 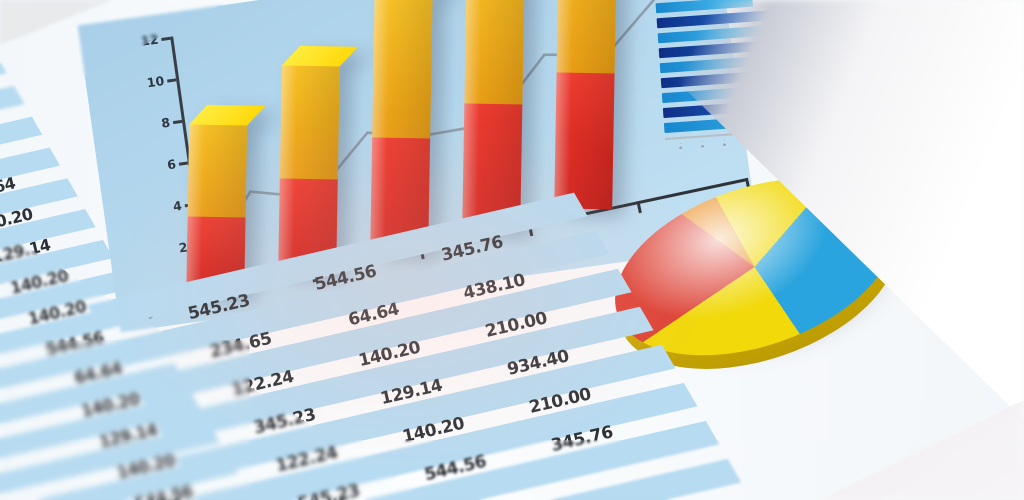 What do you see at coordinates (907, 175) in the screenshot?
I see `legend-label: Asia` at bounding box center [907, 175].